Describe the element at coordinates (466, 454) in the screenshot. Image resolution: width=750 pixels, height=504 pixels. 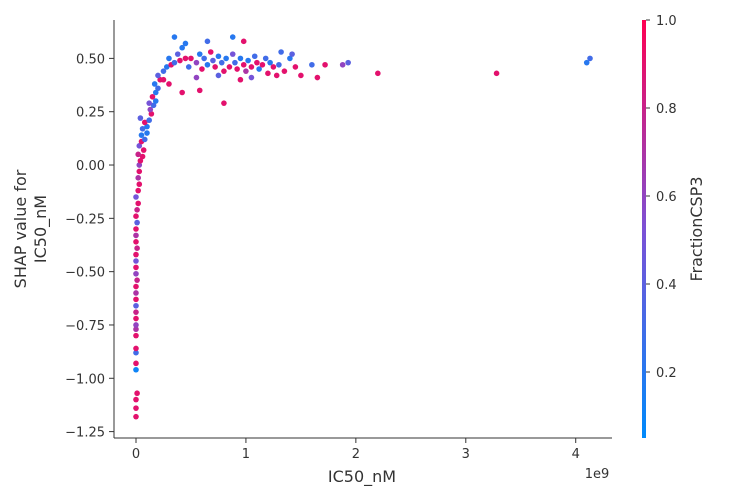
I see `x-tick-label: 3` at that location.